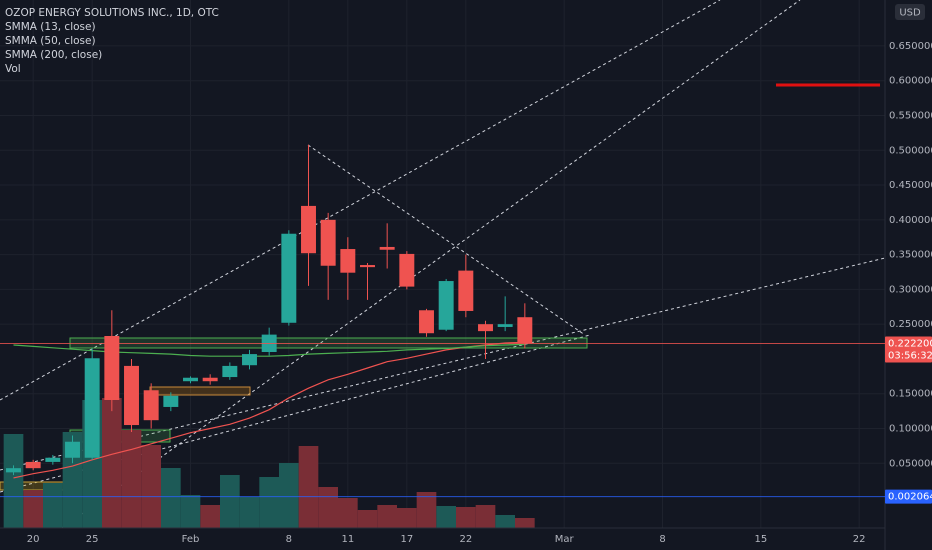 This screenshot has height=550, width=932. I want to click on y-tick-label: 0.100000, so click(910, 429).